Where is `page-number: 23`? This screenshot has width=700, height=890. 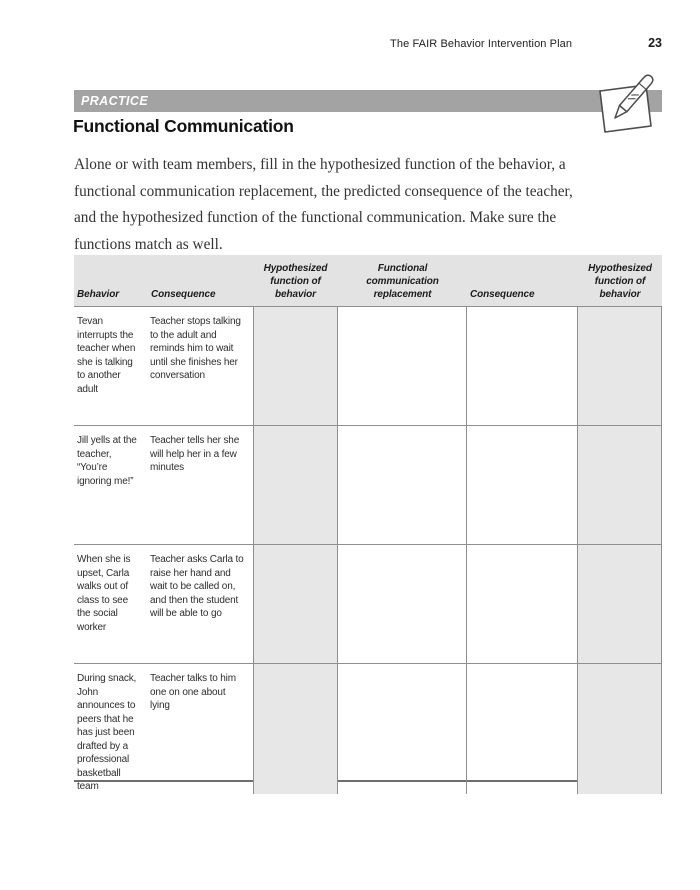 page-number: 23 is located at coordinates (655, 43).